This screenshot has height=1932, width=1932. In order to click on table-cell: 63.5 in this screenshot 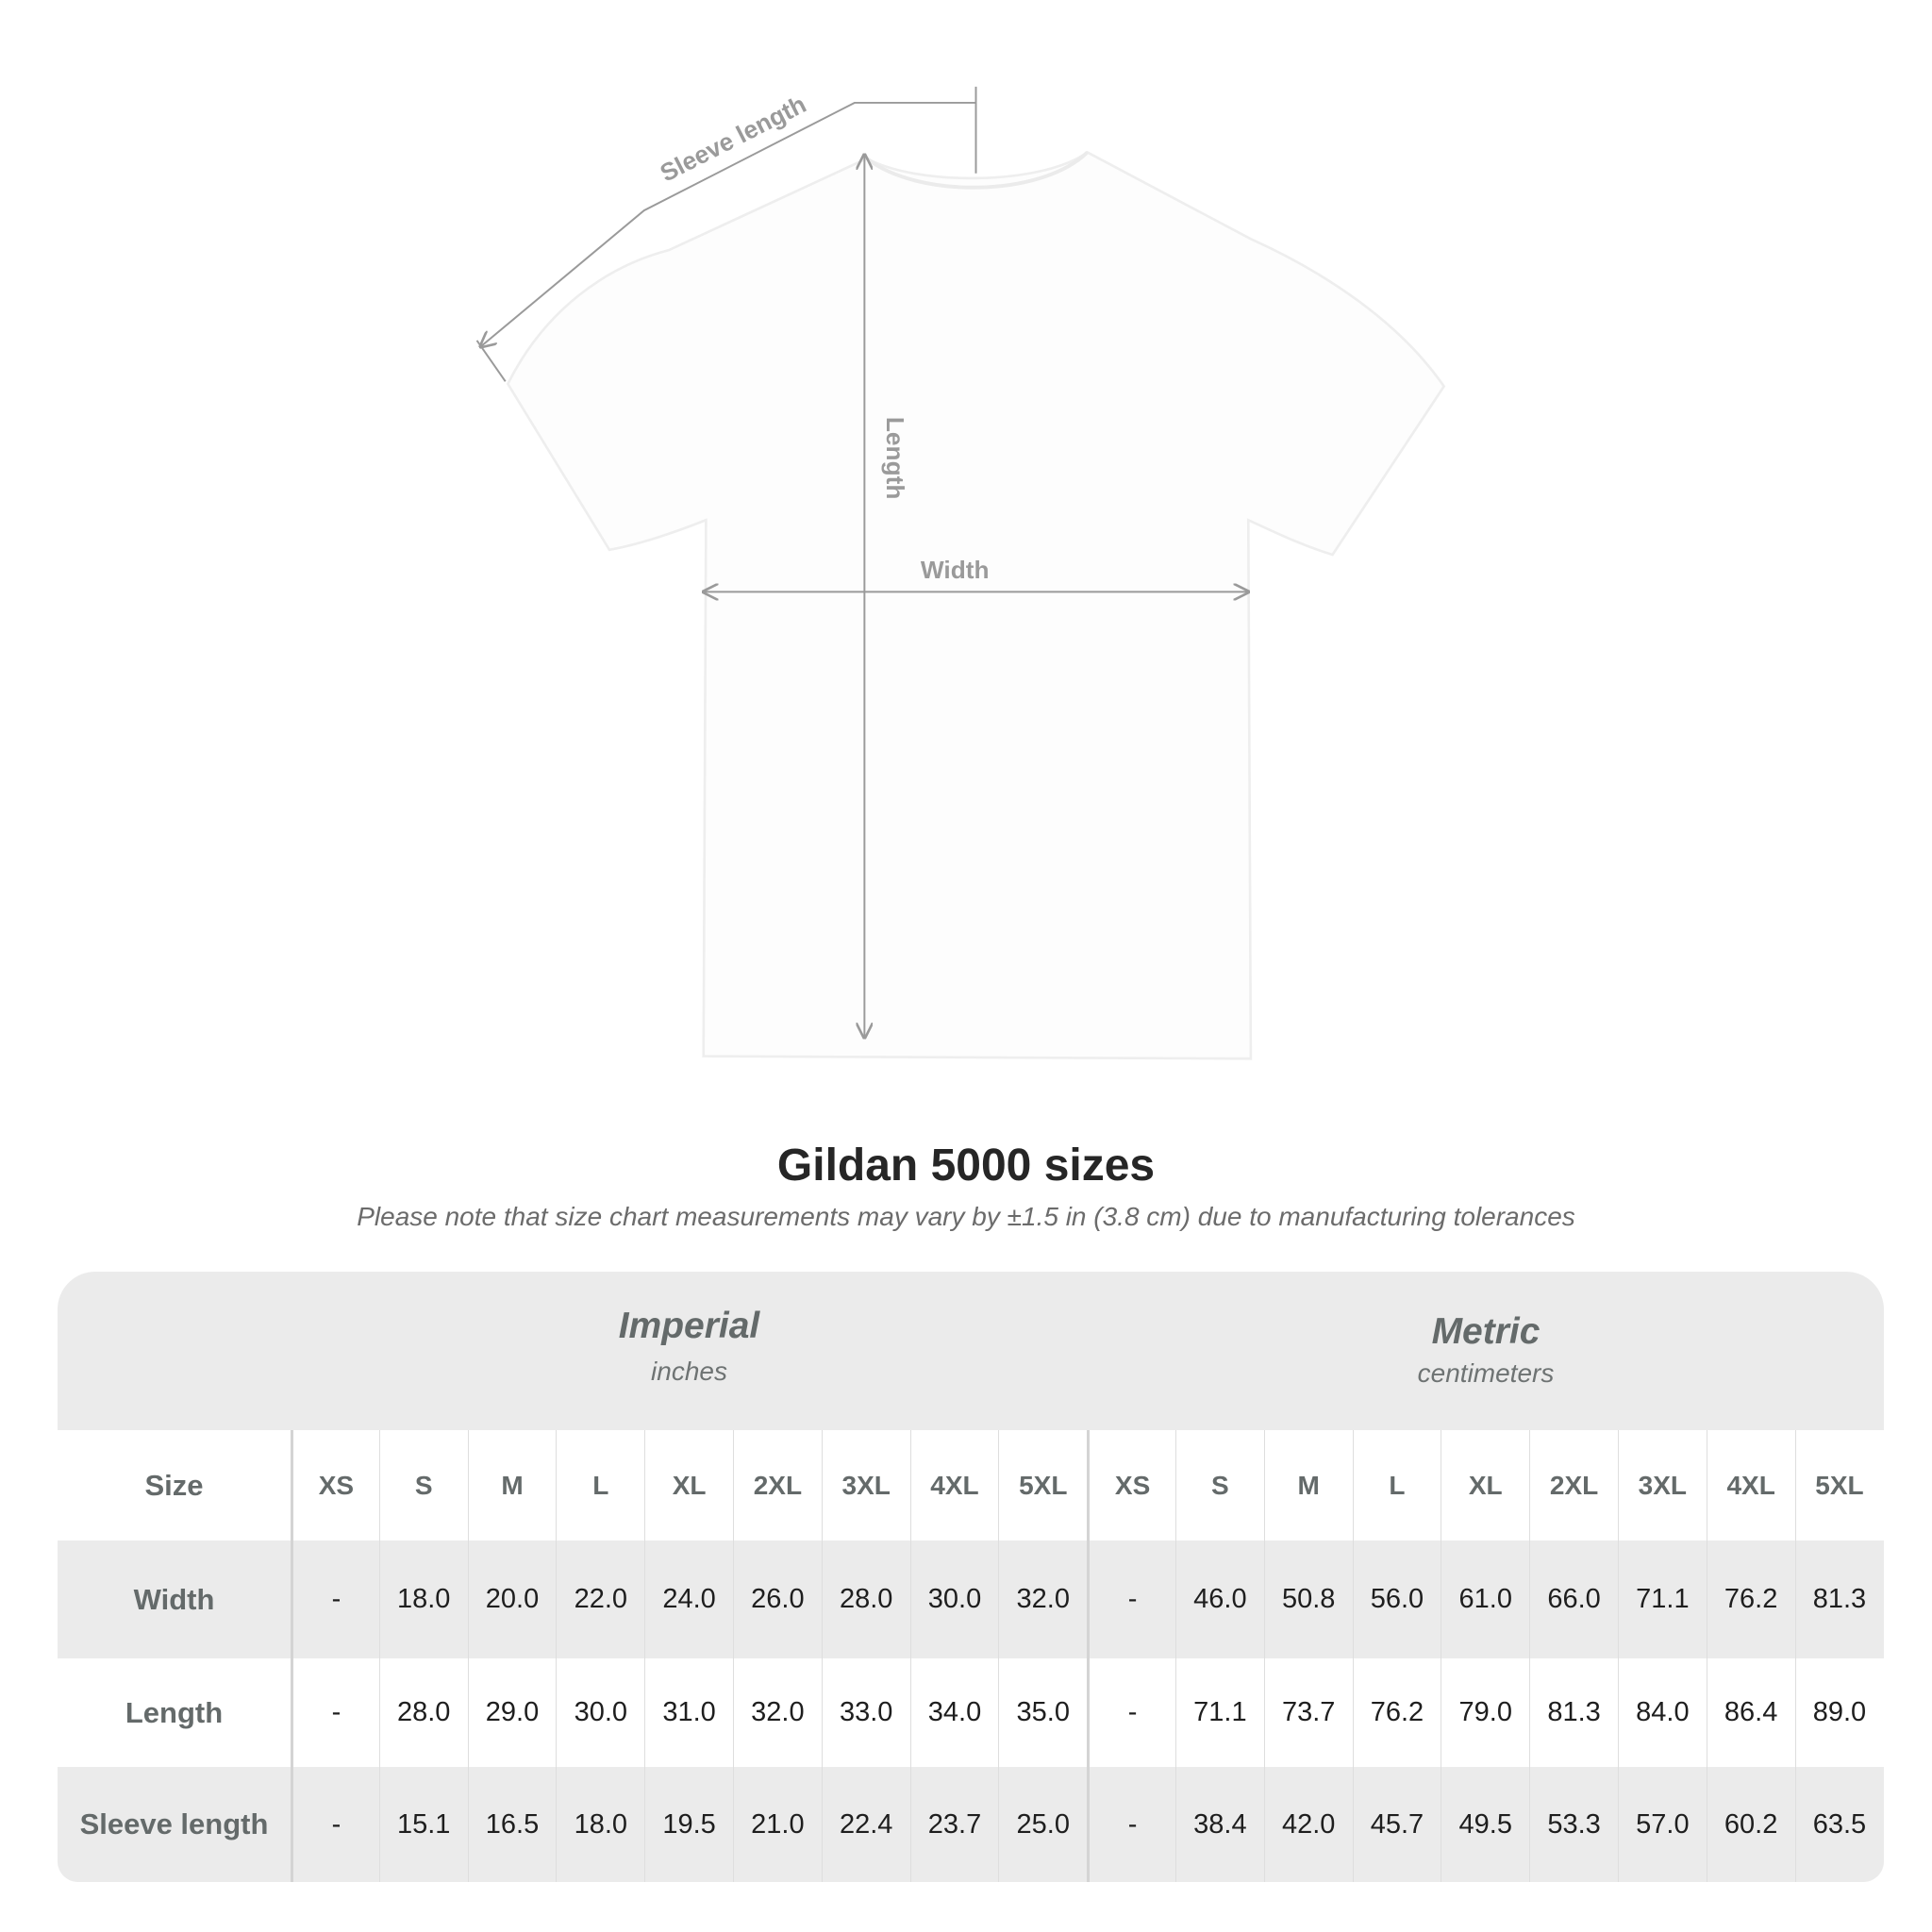, I will do `click(1839, 1824)`.